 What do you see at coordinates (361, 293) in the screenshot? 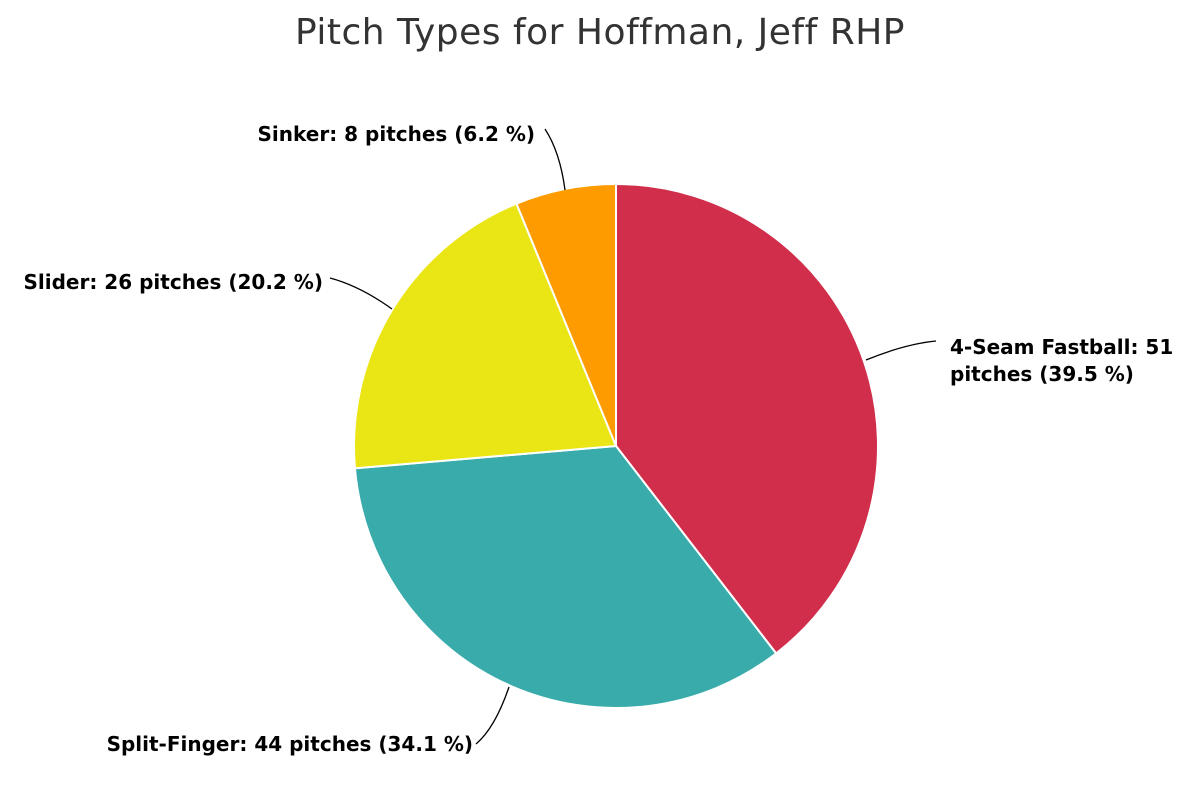
I see `connector-slider` at bounding box center [361, 293].